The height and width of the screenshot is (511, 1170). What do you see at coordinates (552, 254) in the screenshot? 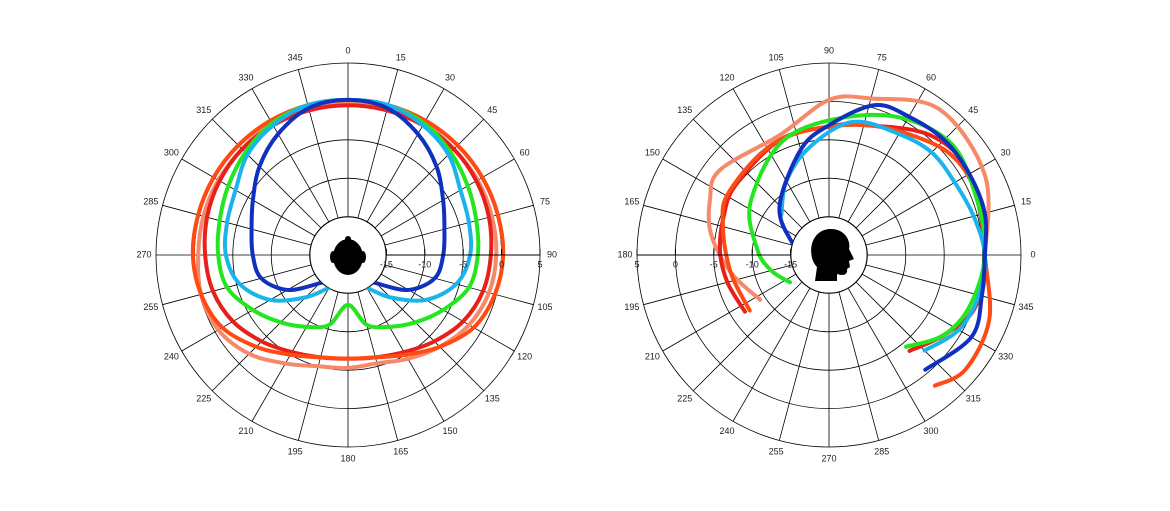
I see `angle-label: 90` at bounding box center [552, 254].